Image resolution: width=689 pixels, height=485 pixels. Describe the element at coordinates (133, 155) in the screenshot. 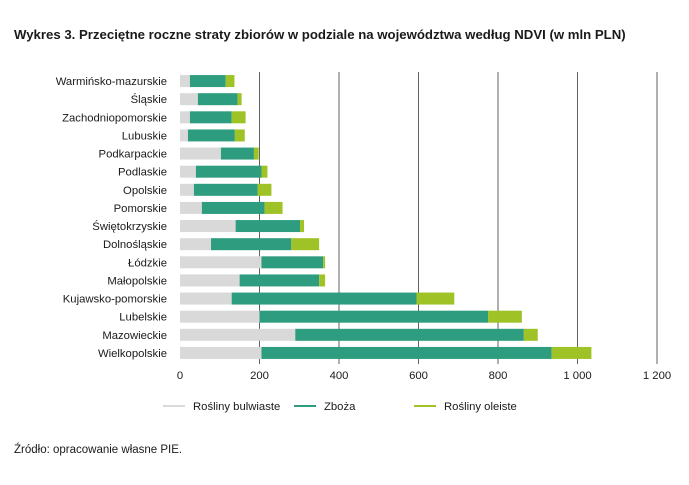

I see `category-label: Podkarpackie` at that location.